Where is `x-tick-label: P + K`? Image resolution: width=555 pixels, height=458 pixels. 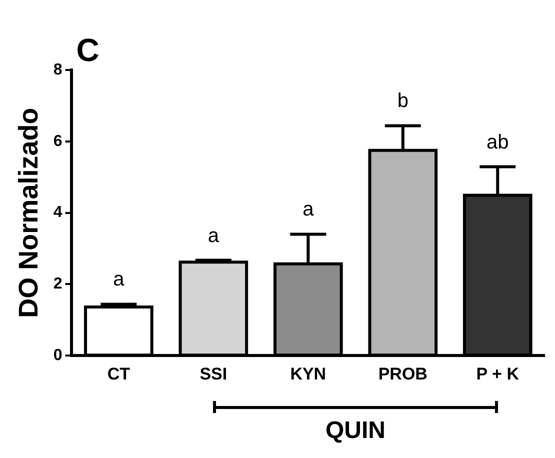 x-tick-label: P + K is located at coordinates (498, 374).